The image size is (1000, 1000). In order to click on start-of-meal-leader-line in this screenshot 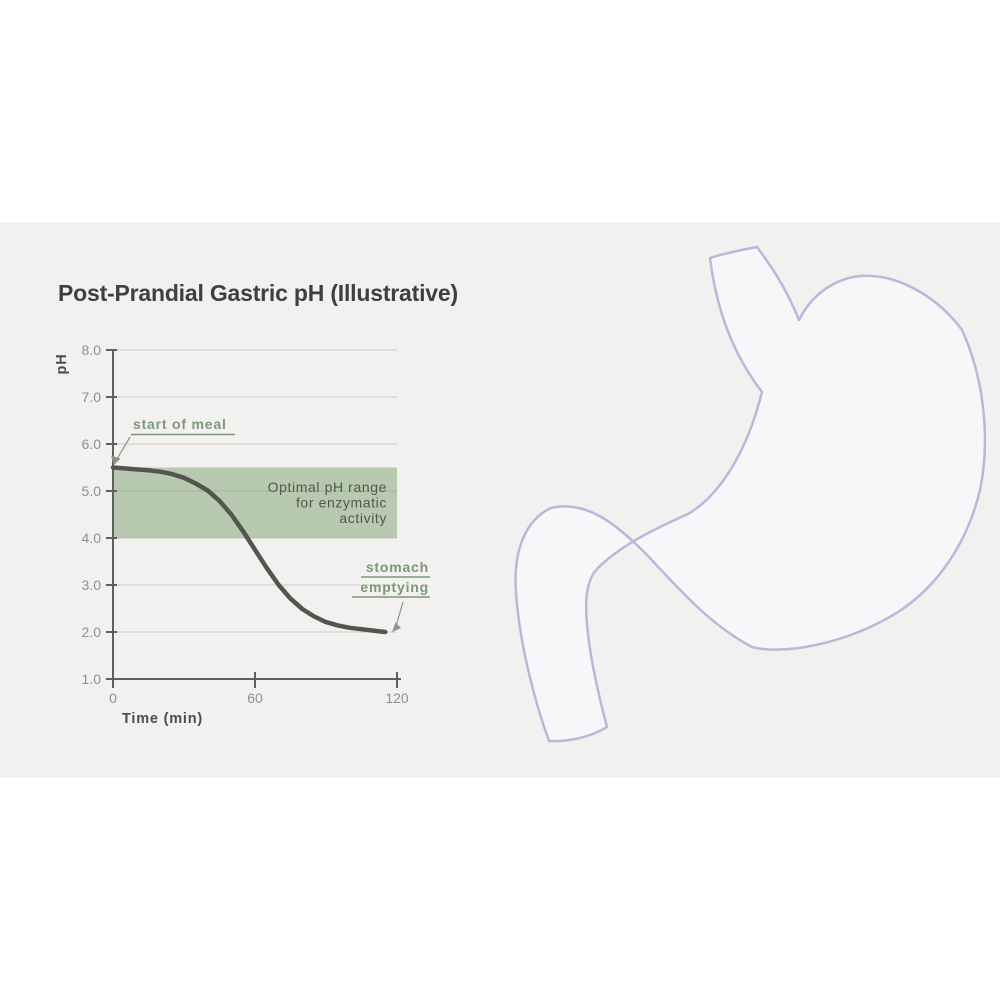, I will do `click(123, 448)`.